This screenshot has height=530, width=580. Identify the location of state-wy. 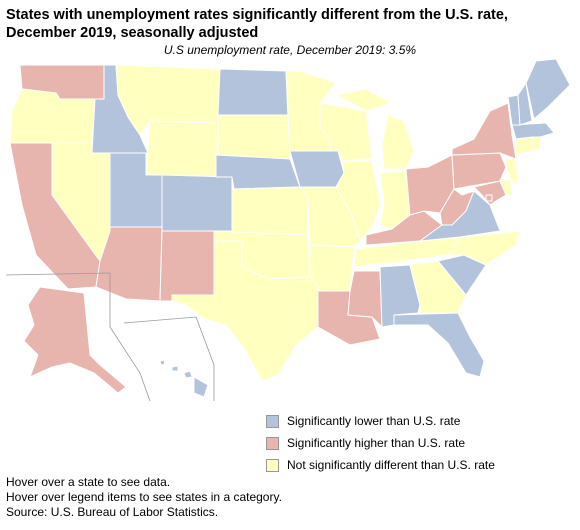
(182, 149).